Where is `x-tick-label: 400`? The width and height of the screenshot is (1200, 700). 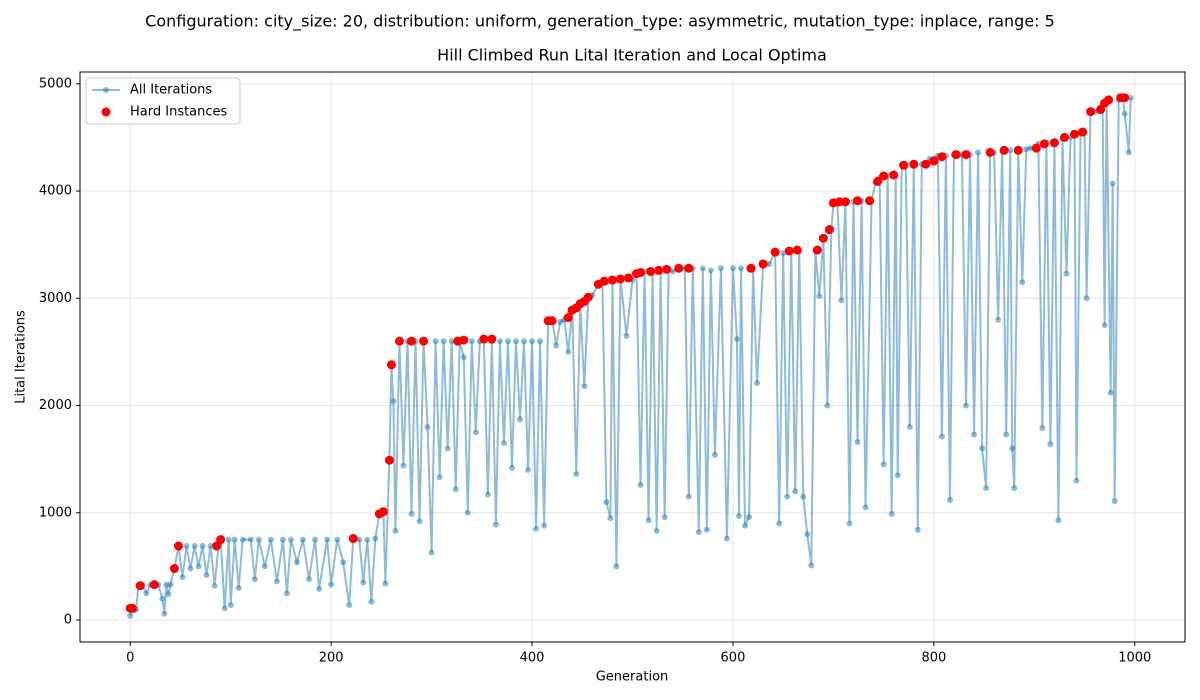
x-tick-label: 400 is located at coordinates (532, 658).